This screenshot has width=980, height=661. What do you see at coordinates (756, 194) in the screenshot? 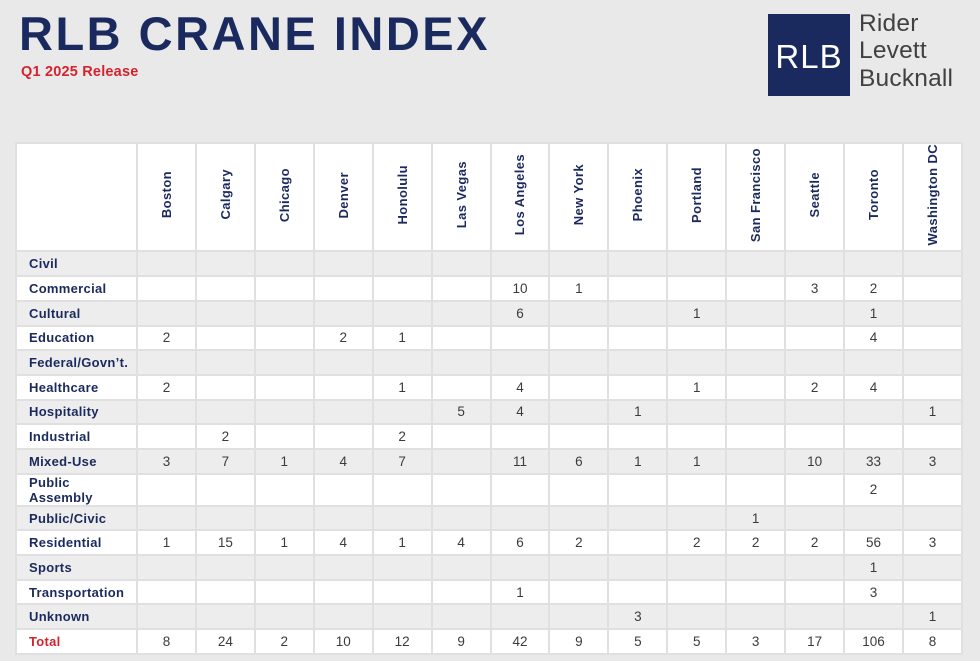
I see `column-header-label: San Francisco` at bounding box center [756, 194].